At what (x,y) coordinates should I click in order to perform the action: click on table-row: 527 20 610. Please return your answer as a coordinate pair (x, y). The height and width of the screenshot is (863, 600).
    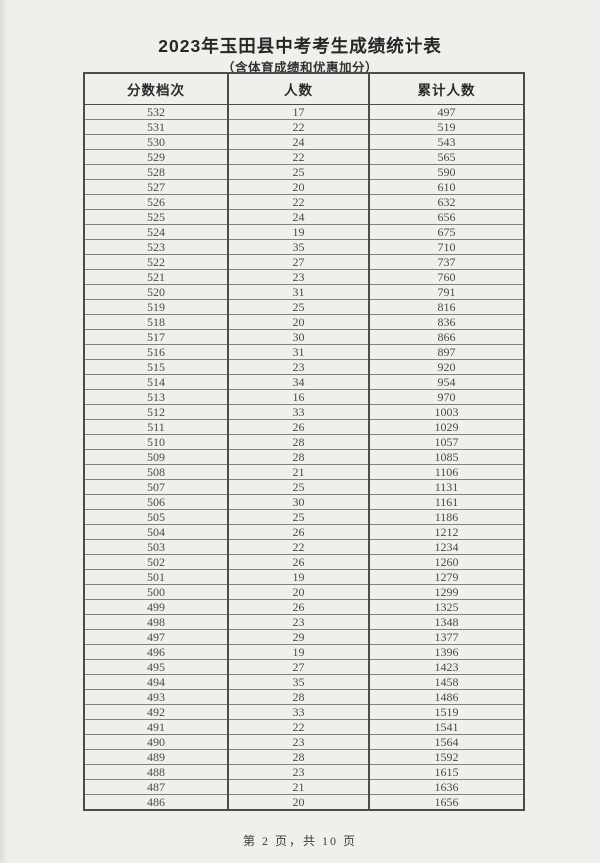
    Looking at the image, I should click on (304, 186).